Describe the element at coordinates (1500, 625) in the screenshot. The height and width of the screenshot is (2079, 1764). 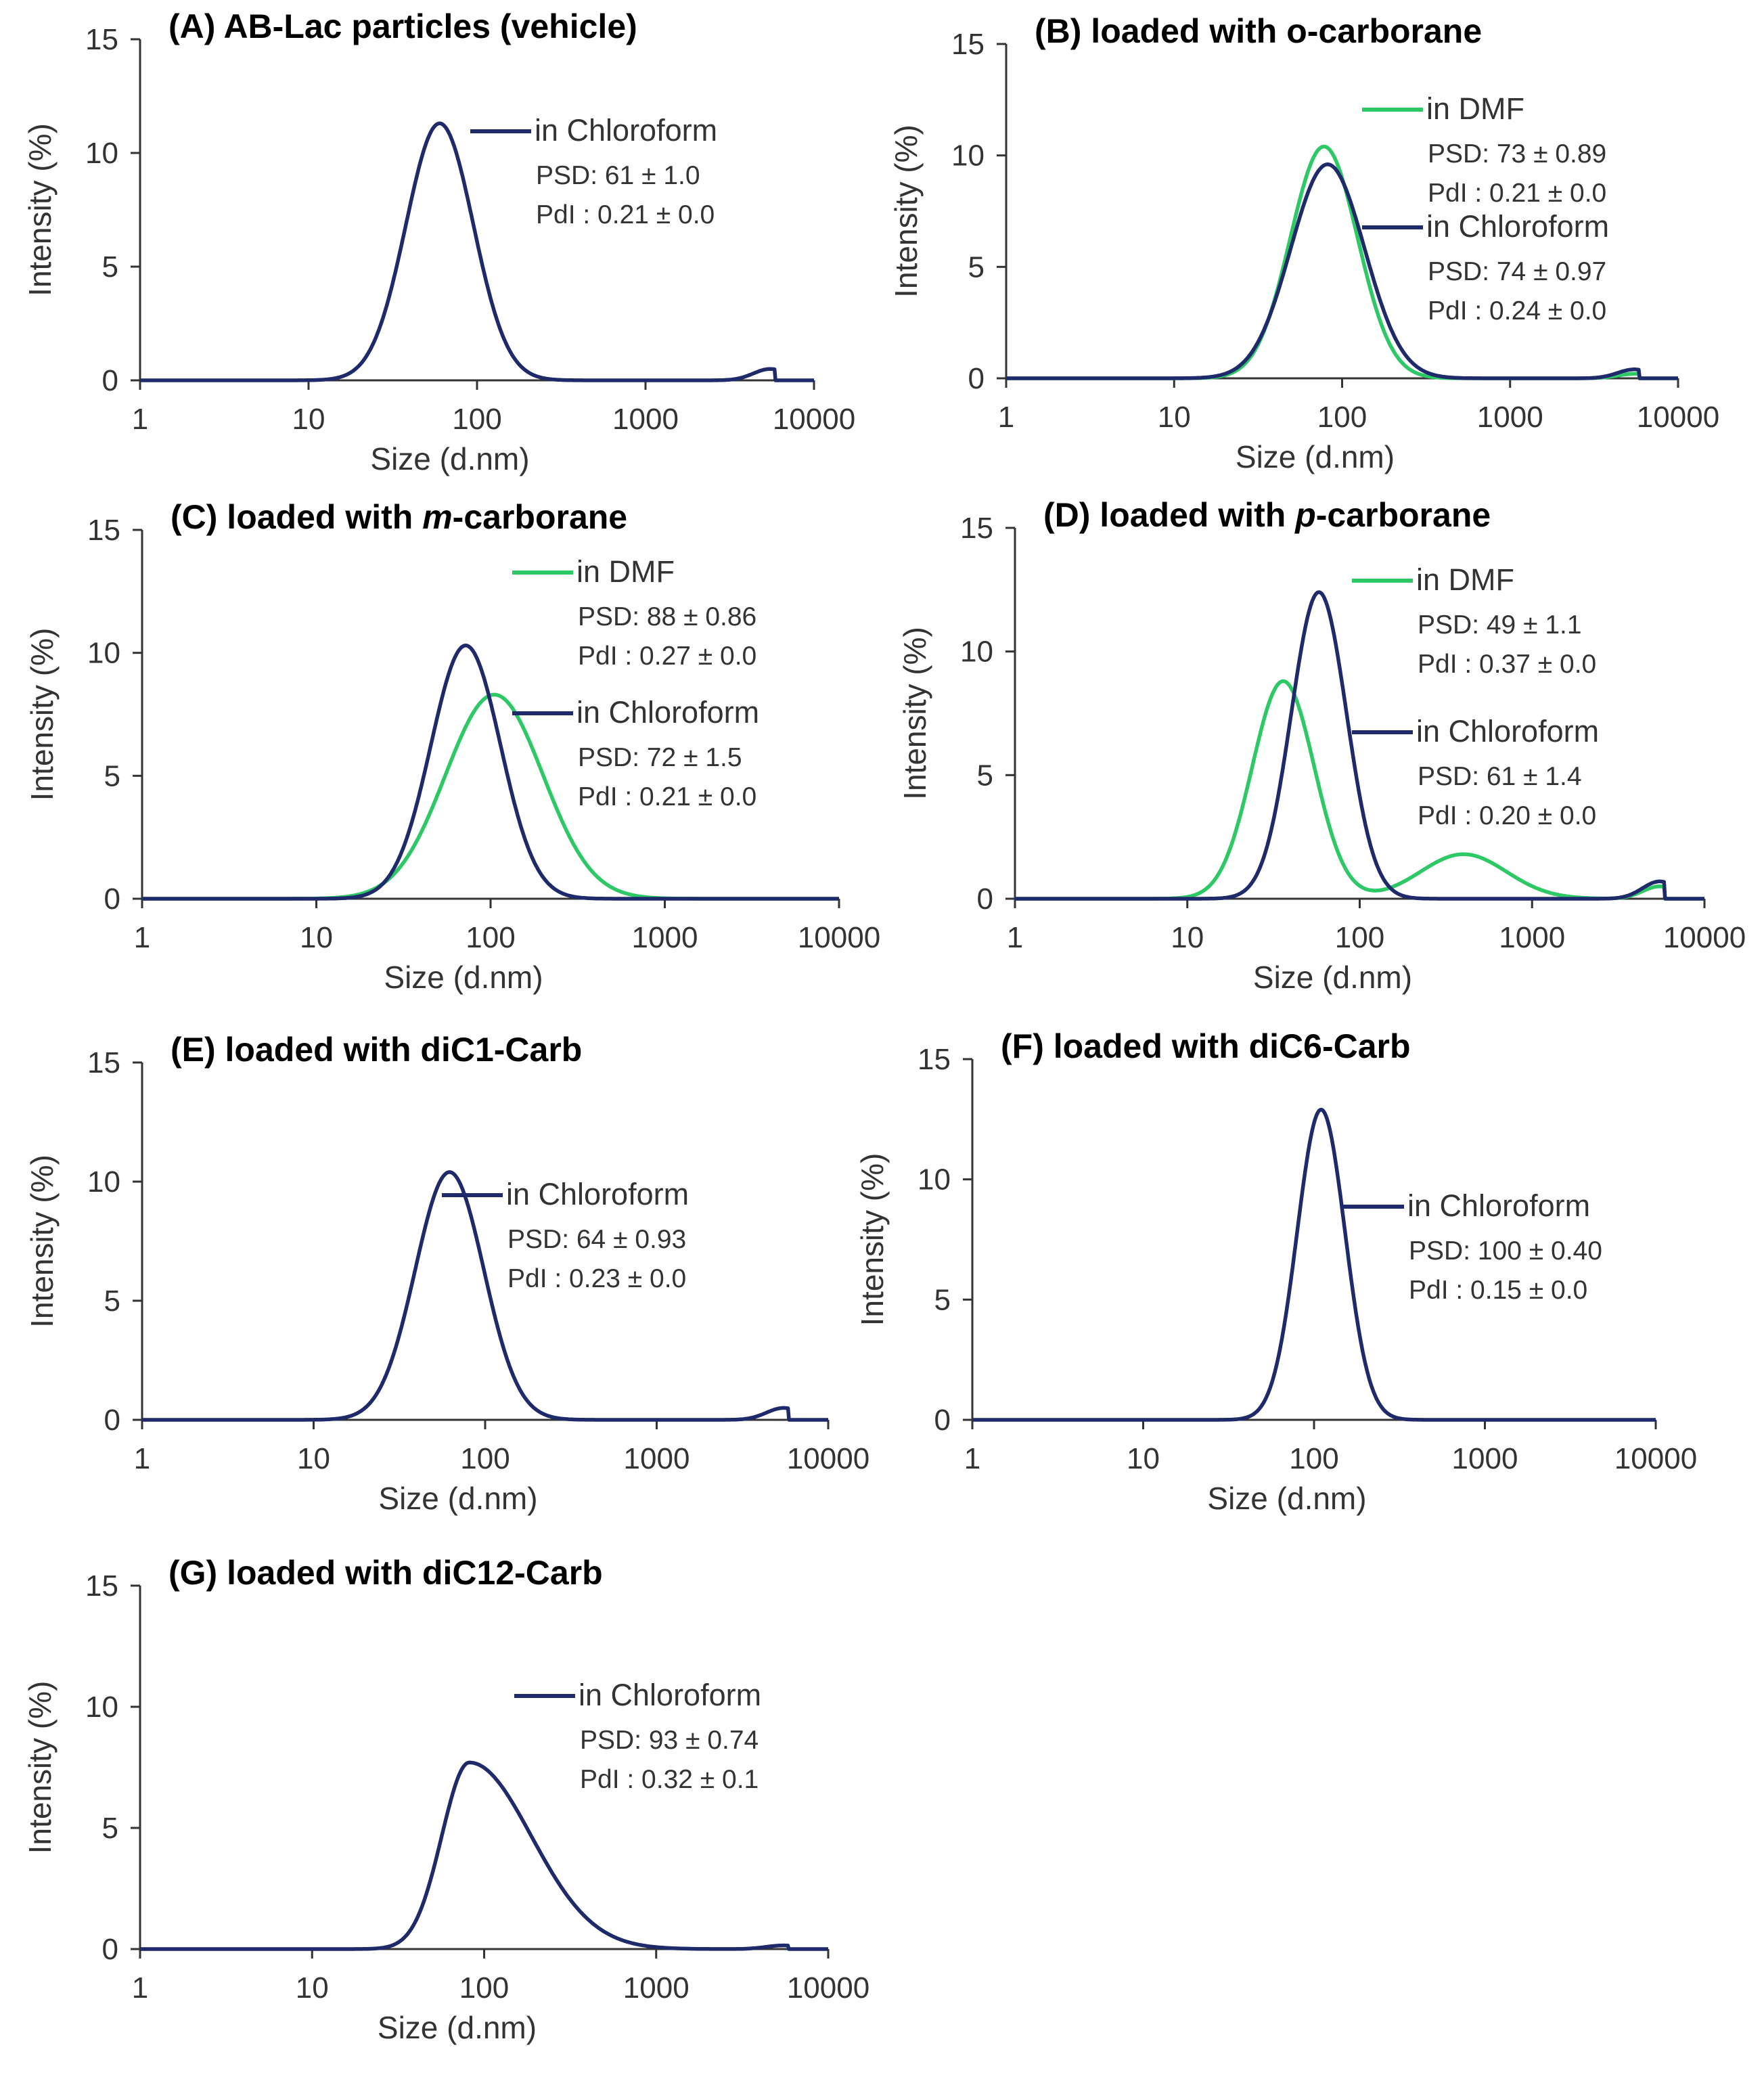
I see `psd-label: PSD: 49 ± 1.1` at that location.